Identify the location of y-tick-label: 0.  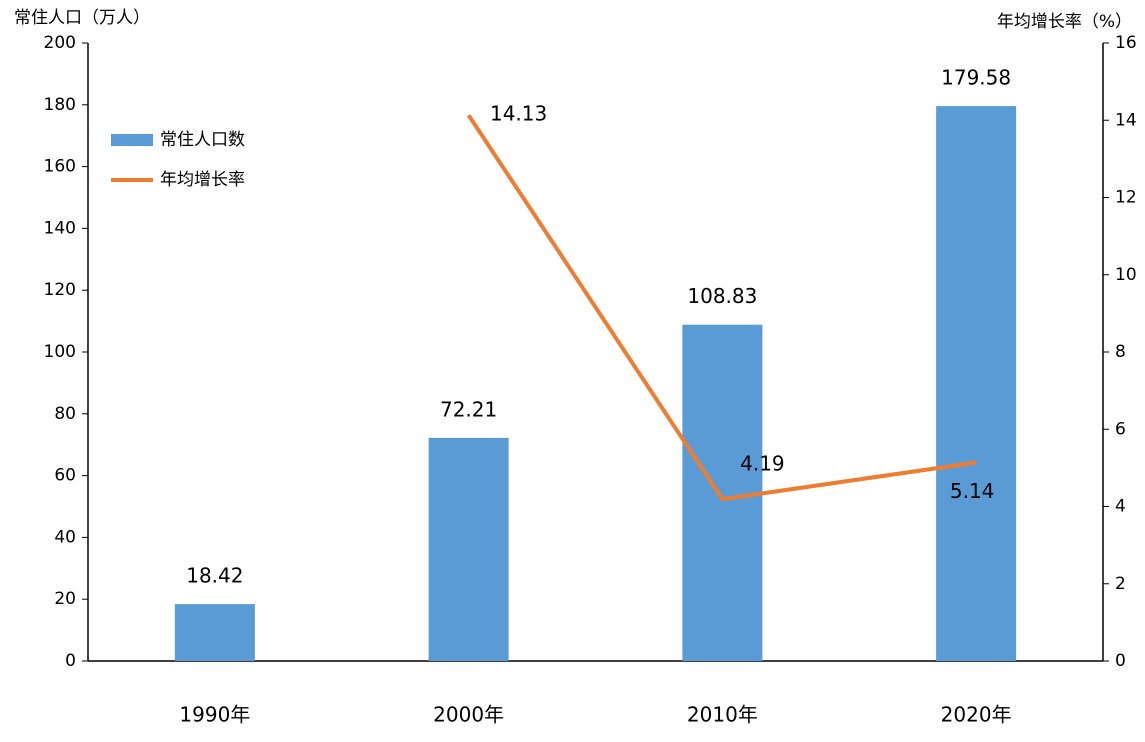
(70, 661).